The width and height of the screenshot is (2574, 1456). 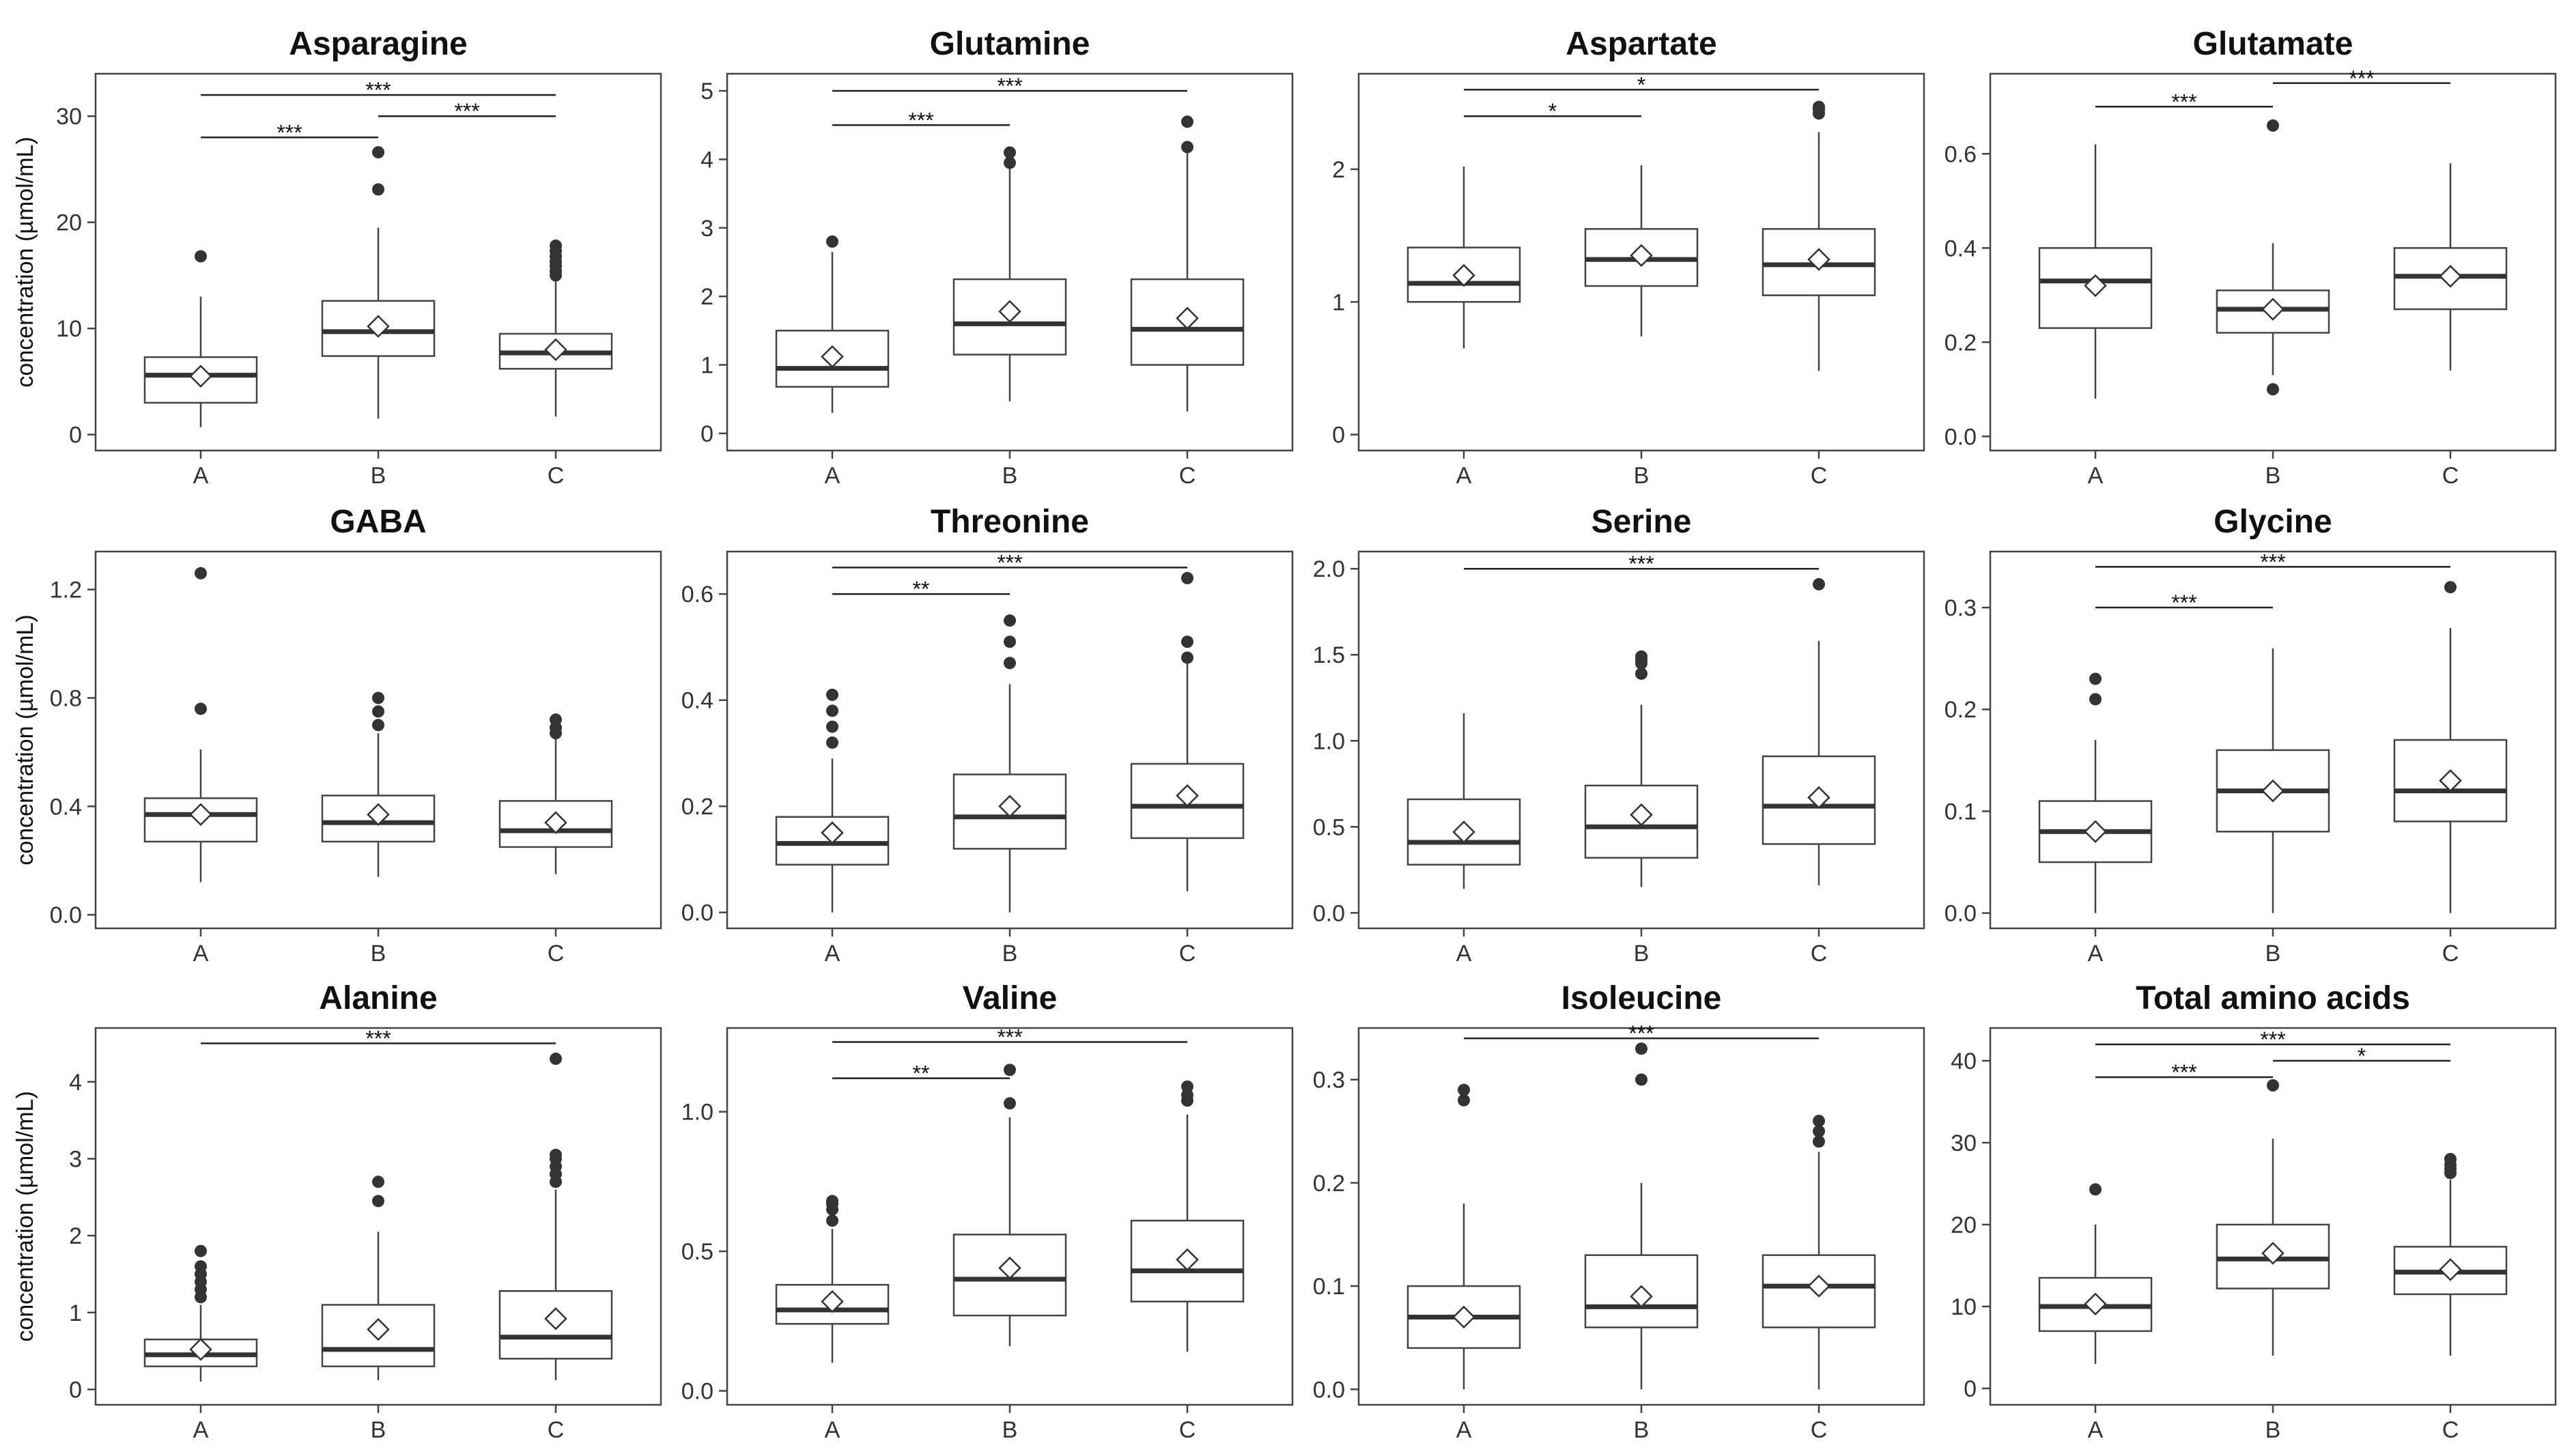 What do you see at coordinates (697, 595) in the screenshot?
I see `y-tick-label: 0.6` at bounding box center [697, 595].